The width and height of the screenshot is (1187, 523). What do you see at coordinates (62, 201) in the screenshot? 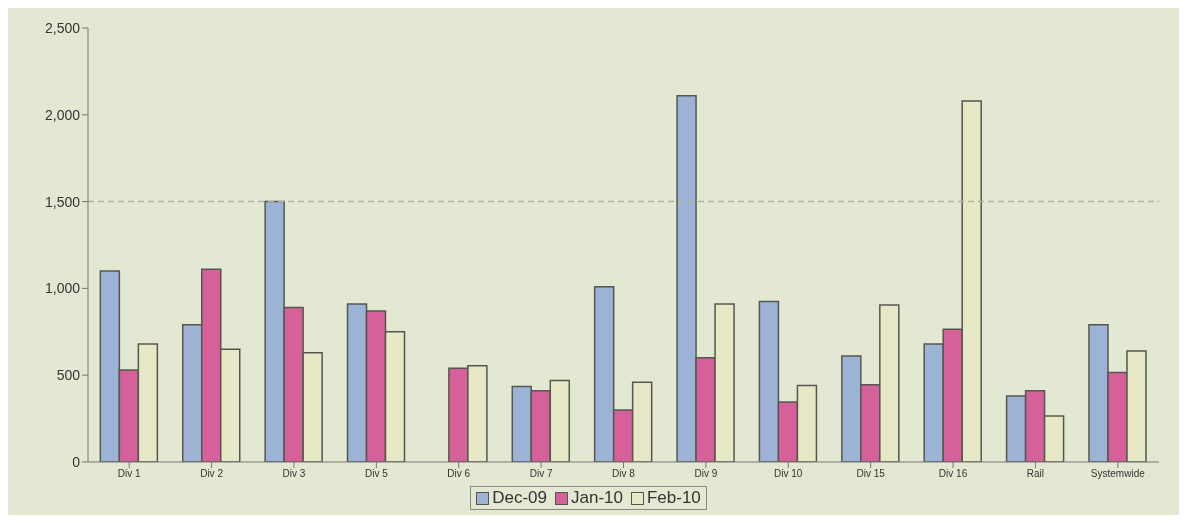
I see `y-tick-label: 1,500` at bounding box center [62, 201].